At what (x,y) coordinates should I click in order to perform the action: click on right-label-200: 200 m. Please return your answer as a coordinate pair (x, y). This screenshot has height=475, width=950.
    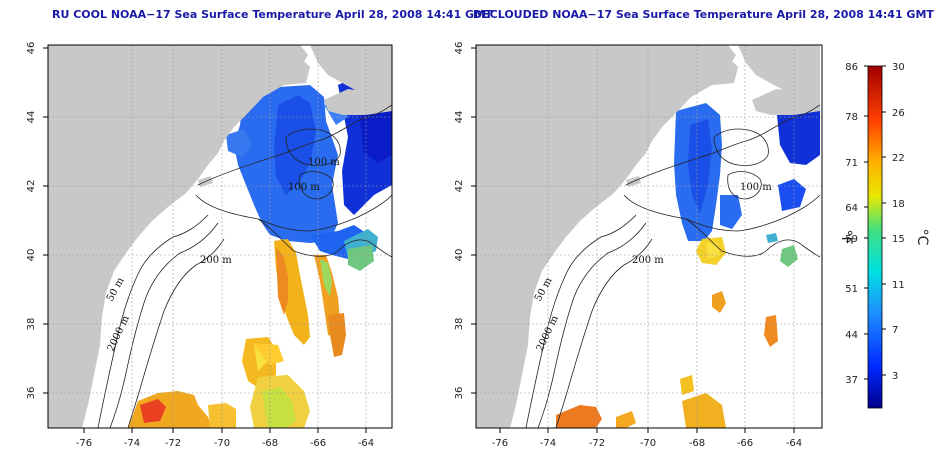
    Looking at the image, I should click on (648, 260).